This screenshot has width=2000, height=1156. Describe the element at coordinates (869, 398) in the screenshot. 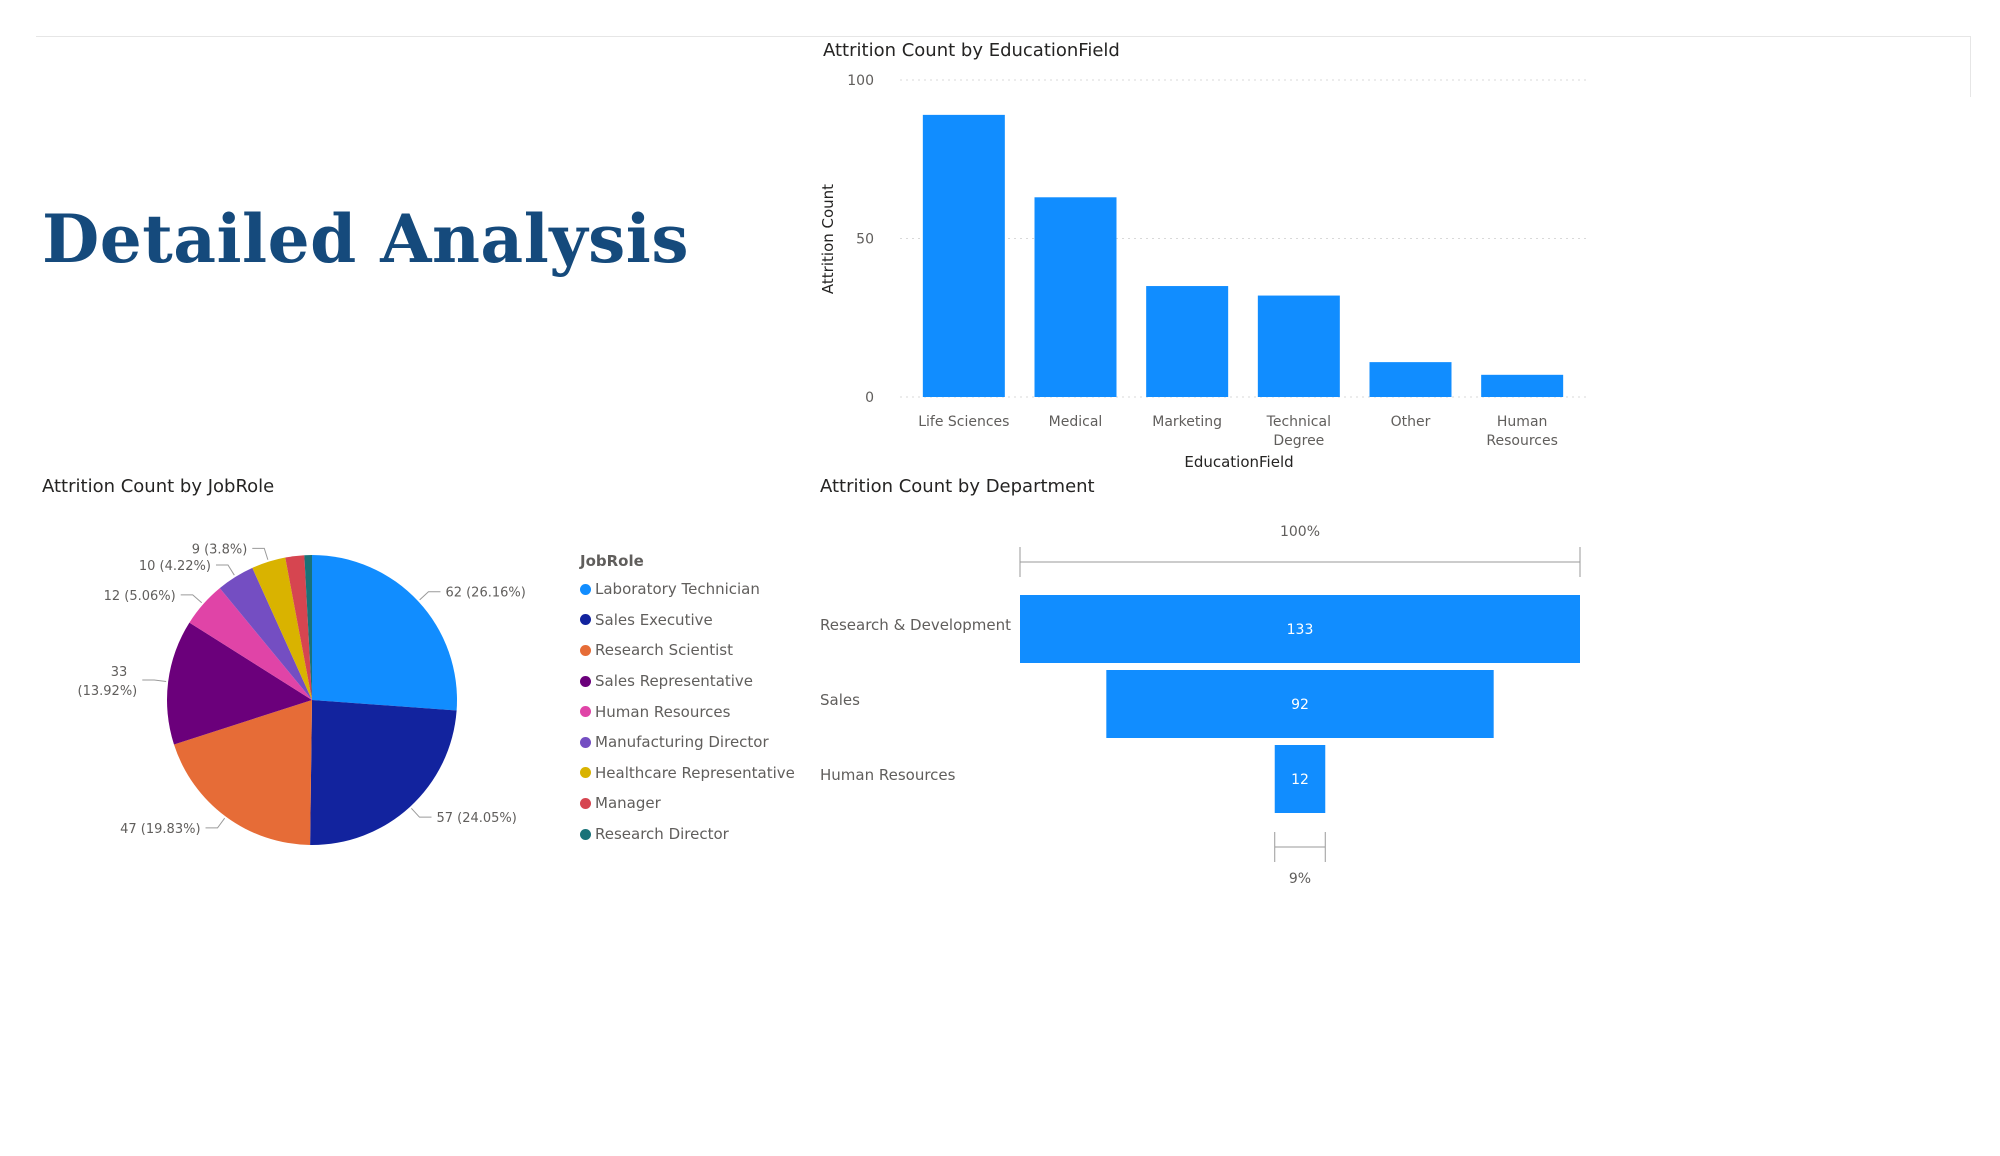

I see `y-tick-label: 0` at that location.